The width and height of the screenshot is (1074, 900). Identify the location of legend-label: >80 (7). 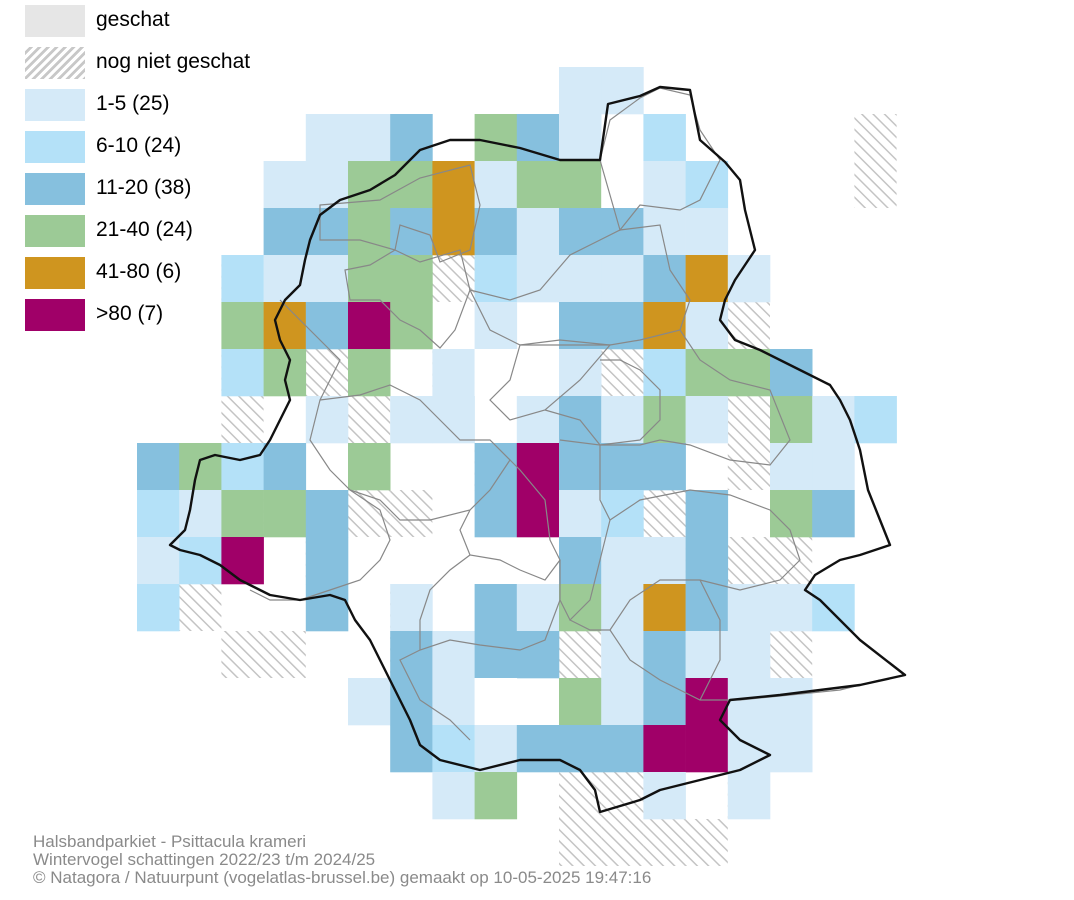
(130, 313).